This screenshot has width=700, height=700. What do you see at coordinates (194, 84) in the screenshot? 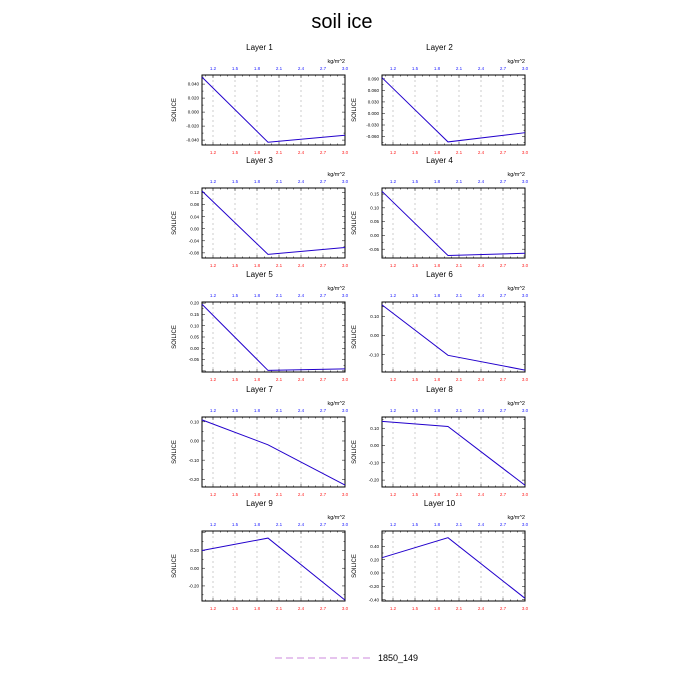
I see `y-tick-label: 0.040` at bounding box center [194, 84].